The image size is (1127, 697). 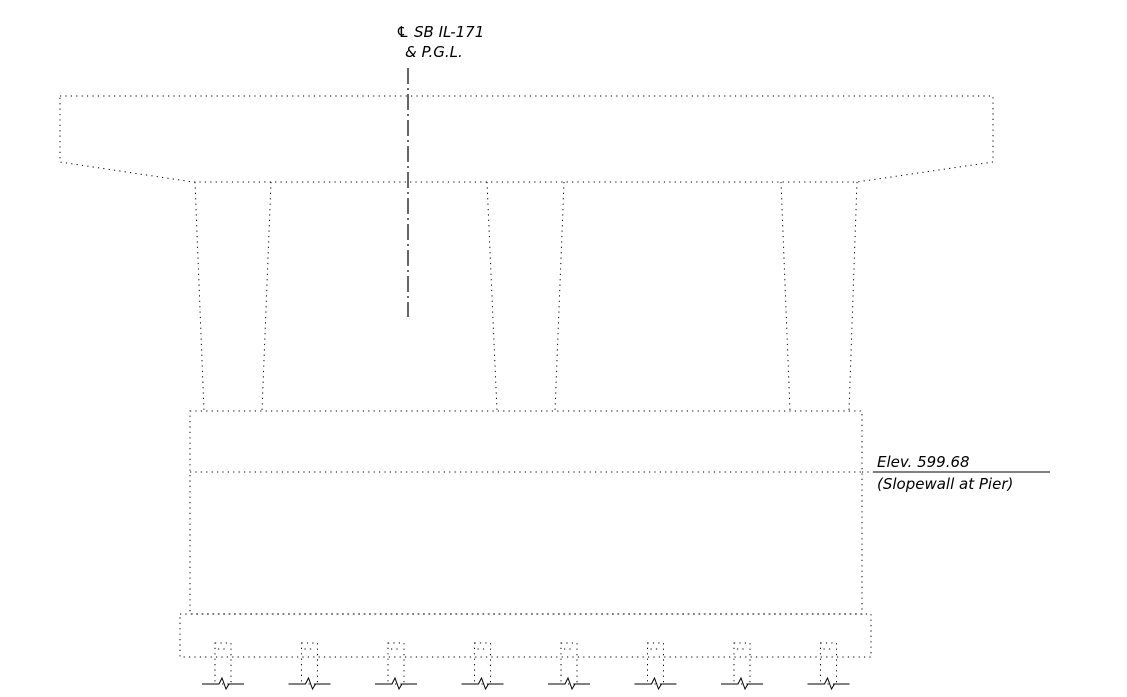 I want to click on column-2-right-edge, so click(x=559, y=296).